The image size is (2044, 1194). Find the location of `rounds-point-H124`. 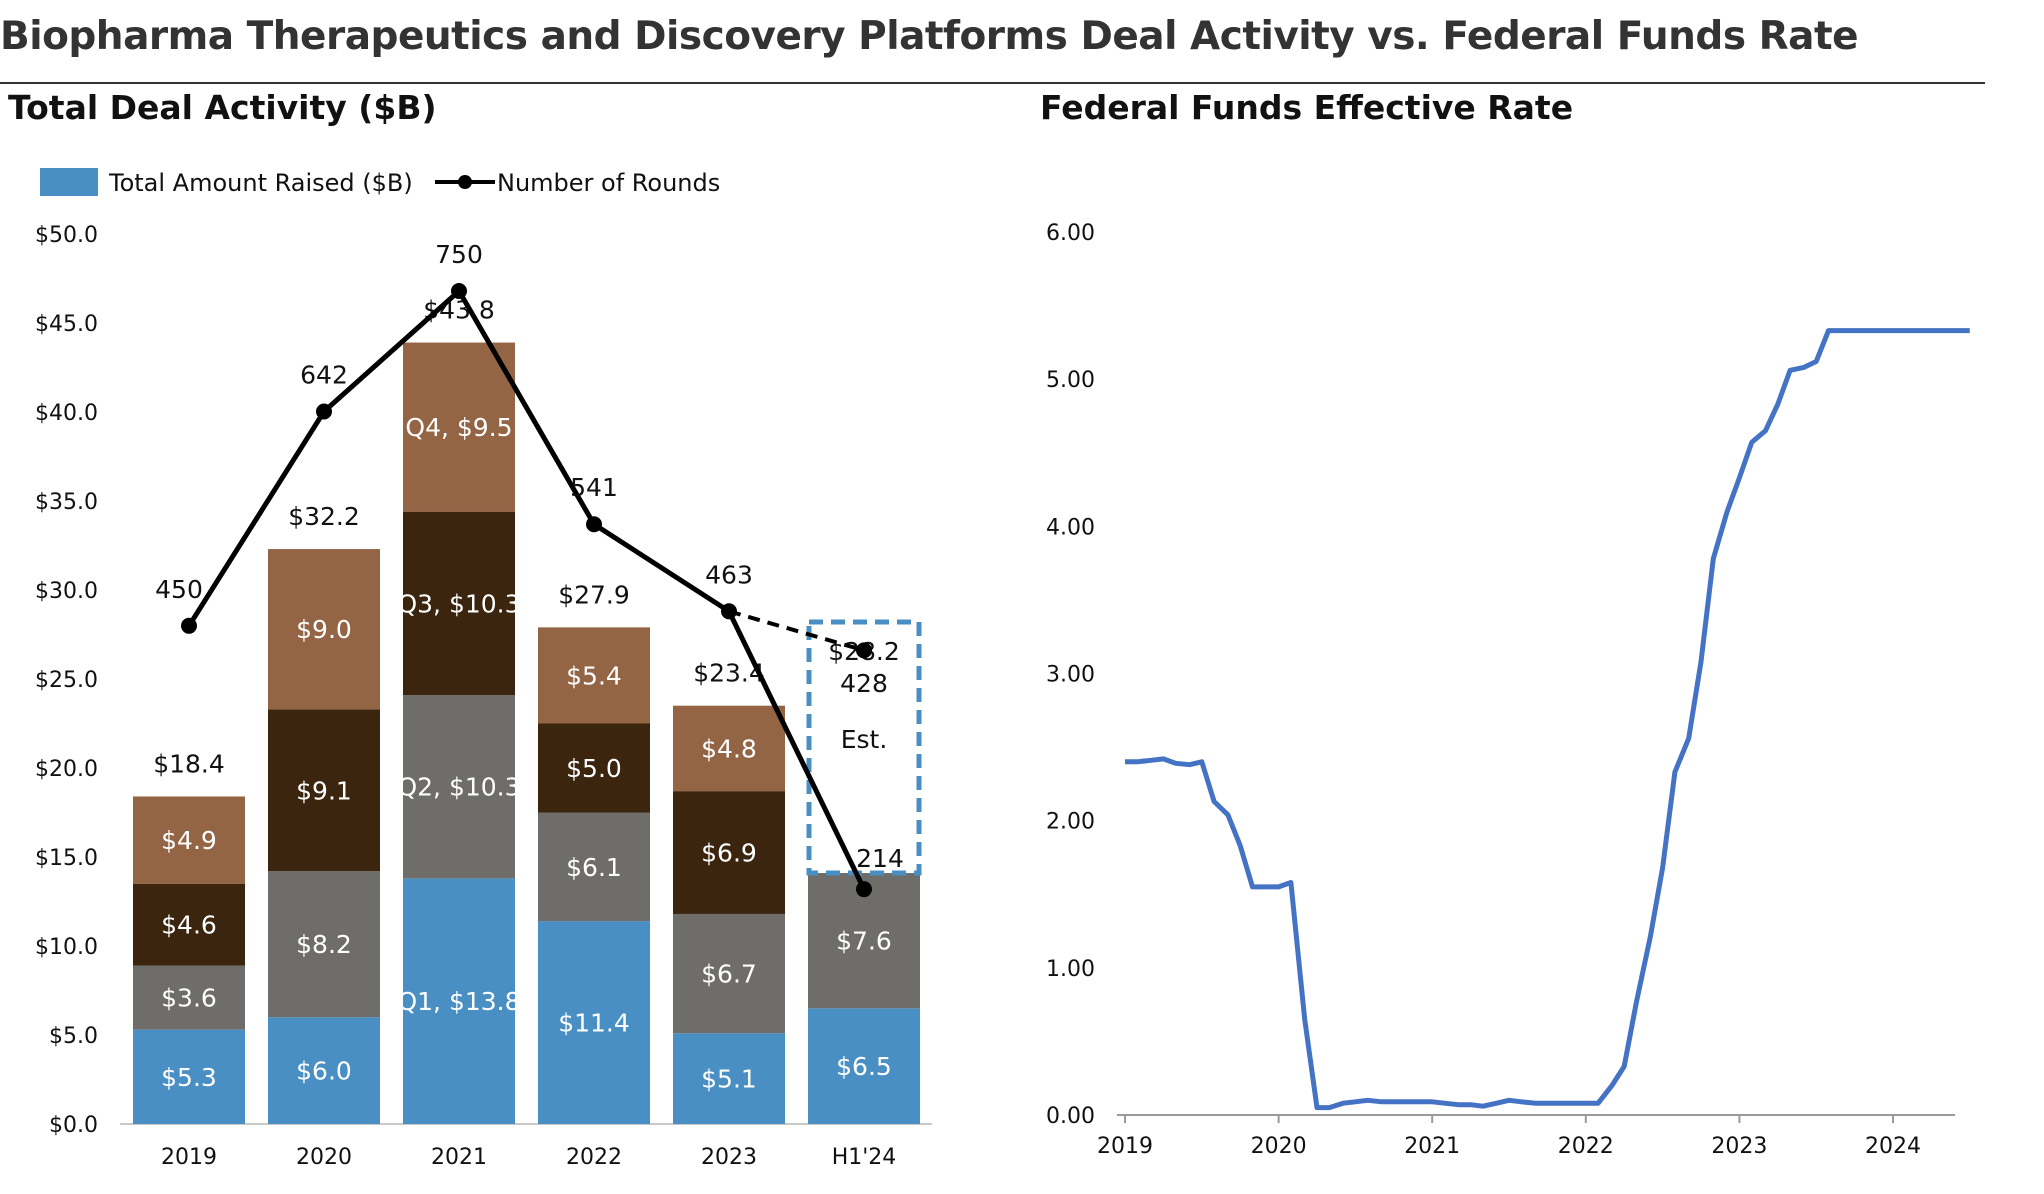

rounds-point-H124 is located at coordinates (864, 889).